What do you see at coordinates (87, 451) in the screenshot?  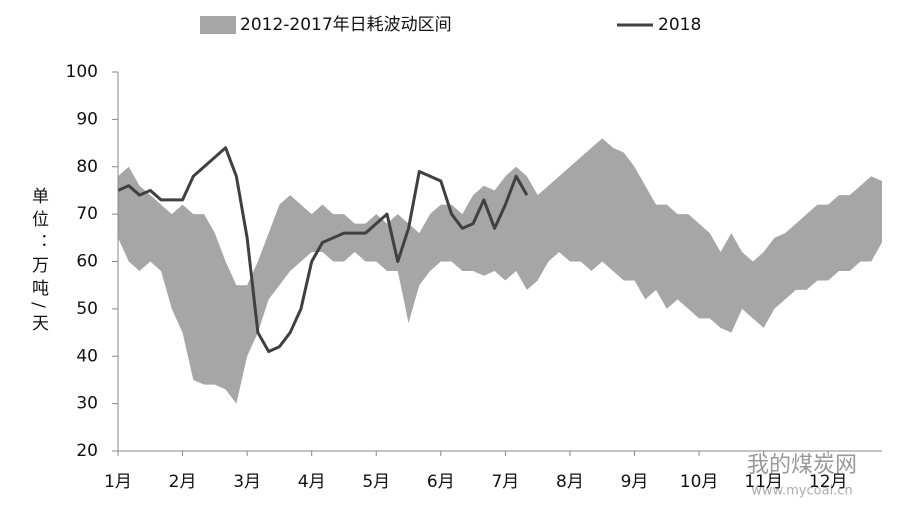 I see `y-tick-label: 20` at bounding box center [87, 451].